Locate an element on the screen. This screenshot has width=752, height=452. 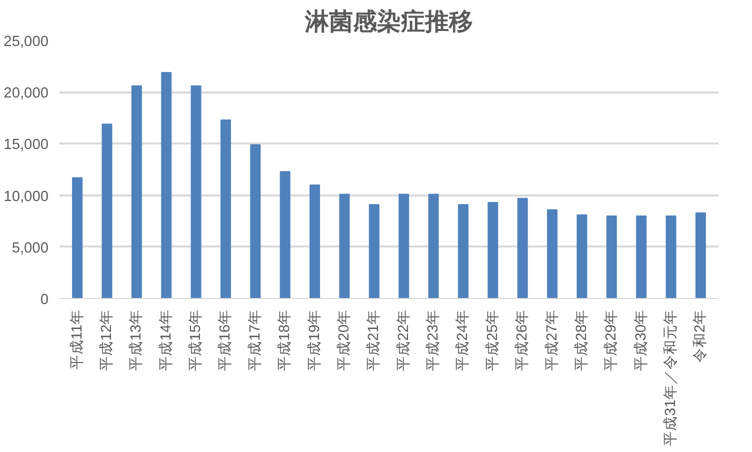
y-tick-label: 20,000 is located at coordinates (26, 94).